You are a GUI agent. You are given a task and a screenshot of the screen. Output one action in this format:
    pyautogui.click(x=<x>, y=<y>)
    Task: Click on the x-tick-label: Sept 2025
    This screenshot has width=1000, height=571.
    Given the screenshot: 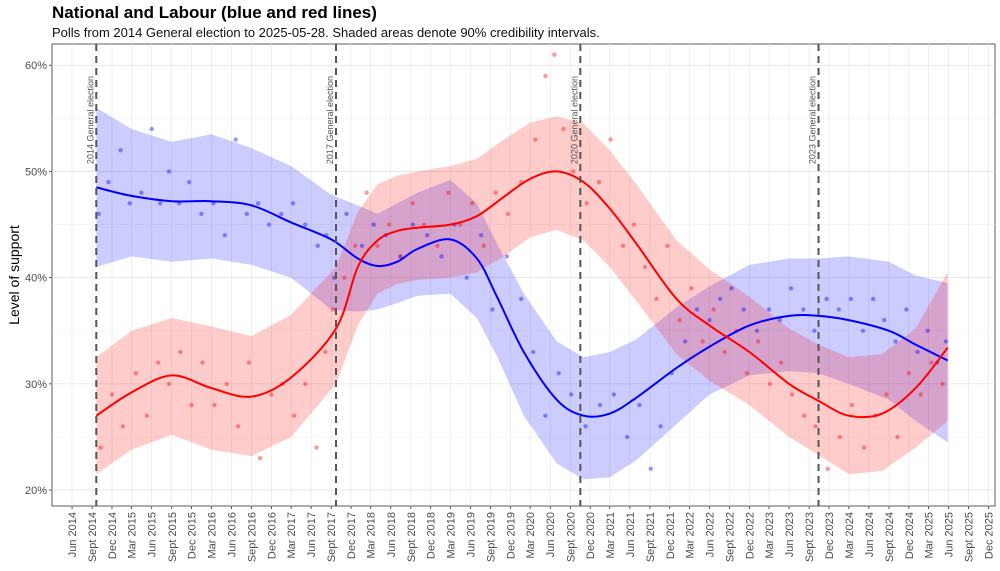 What is the action you would take?
    pyautogui.click(x=970, y=537)
    